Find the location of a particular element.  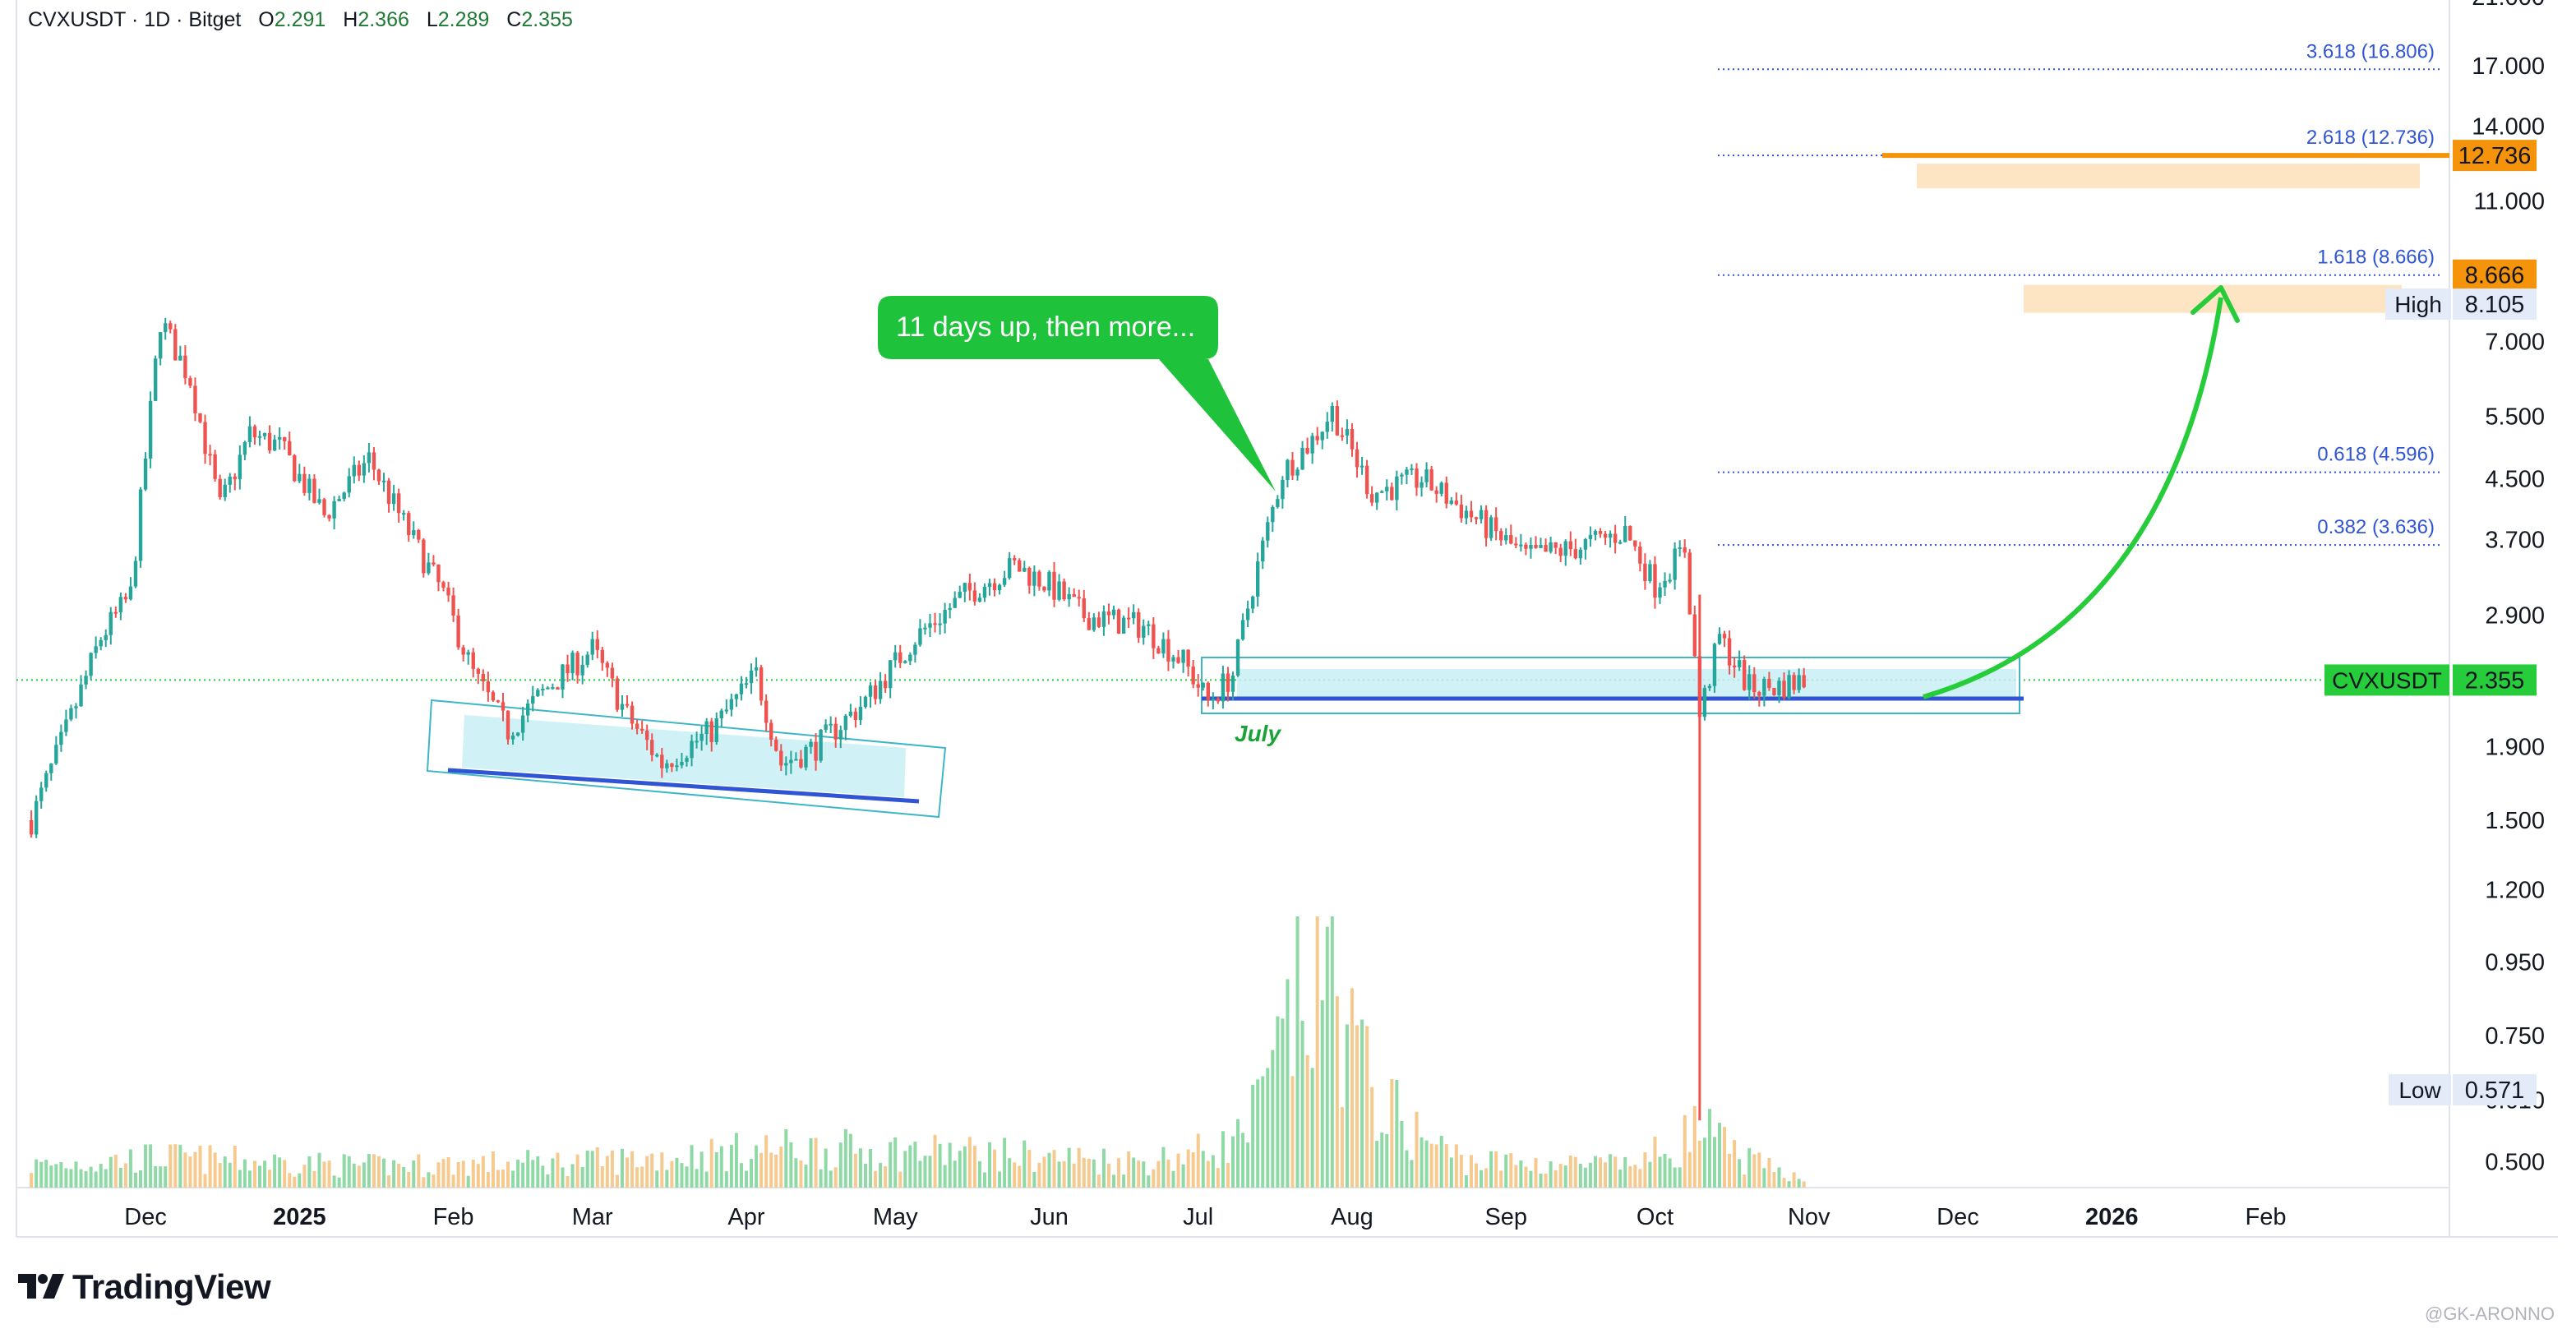

fib-level-label: 0.618 (4.596) is located at coordinates (2376, 455).